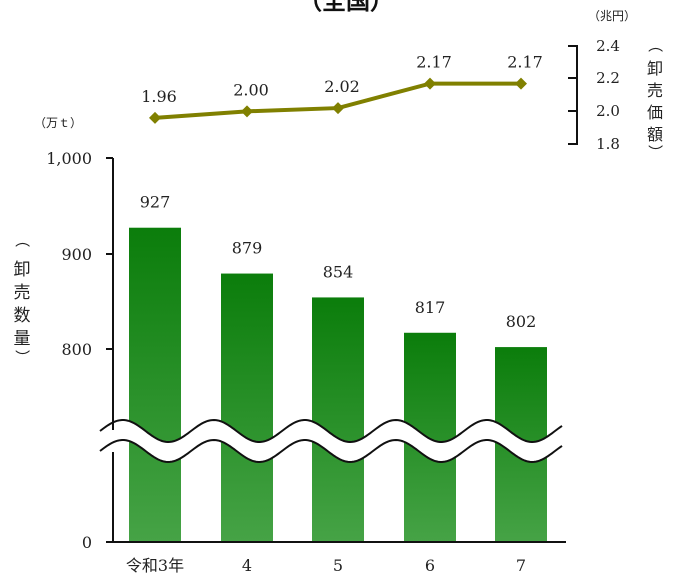  Describe the element at coordinates (655, 134) in the screenshot. I see `price-axis-title-char: 額` at that location.